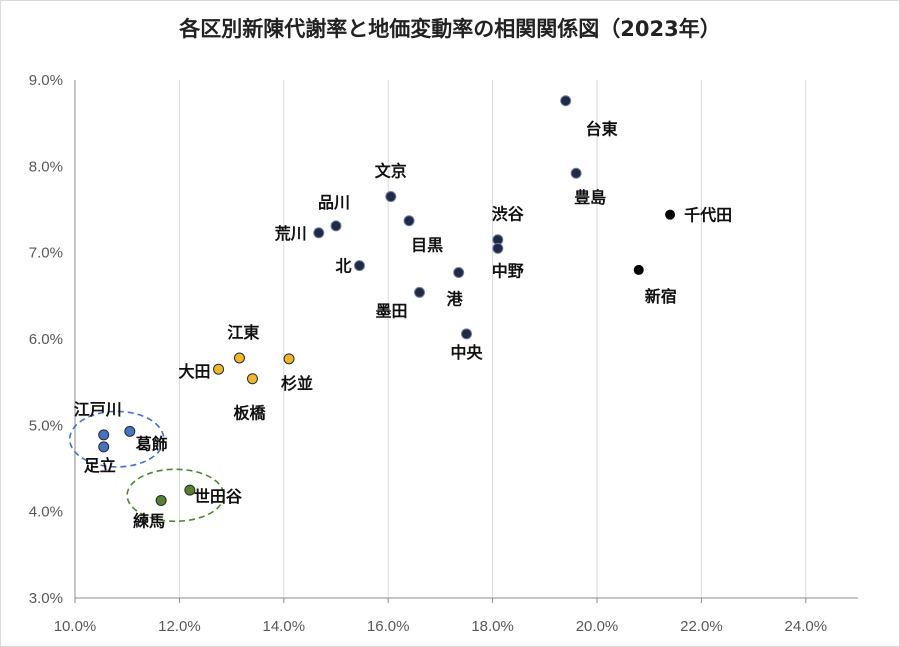 The height and width of the screenshot is (647, 900). I want to click on point-label: 北, so click(343, 266).